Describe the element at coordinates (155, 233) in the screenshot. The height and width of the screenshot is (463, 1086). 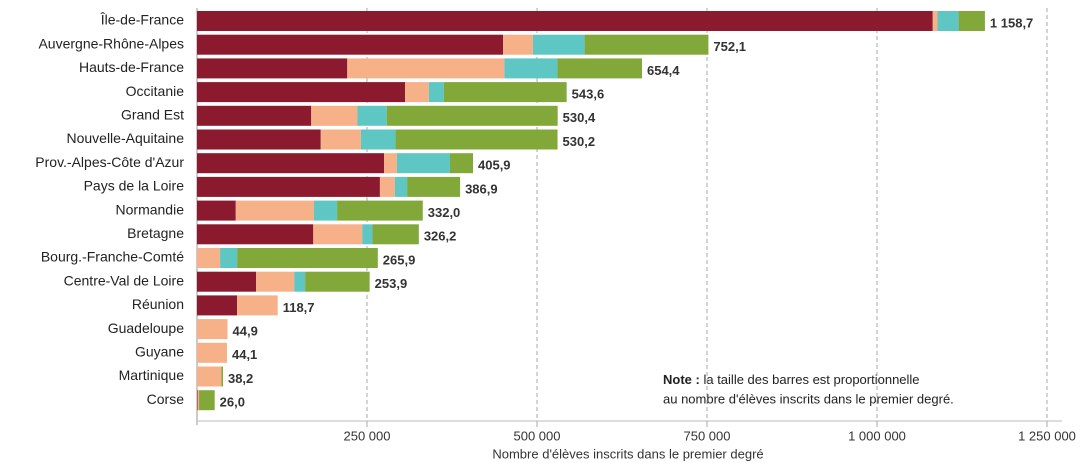
I see `y-tick-label: Bretagne` at that location.